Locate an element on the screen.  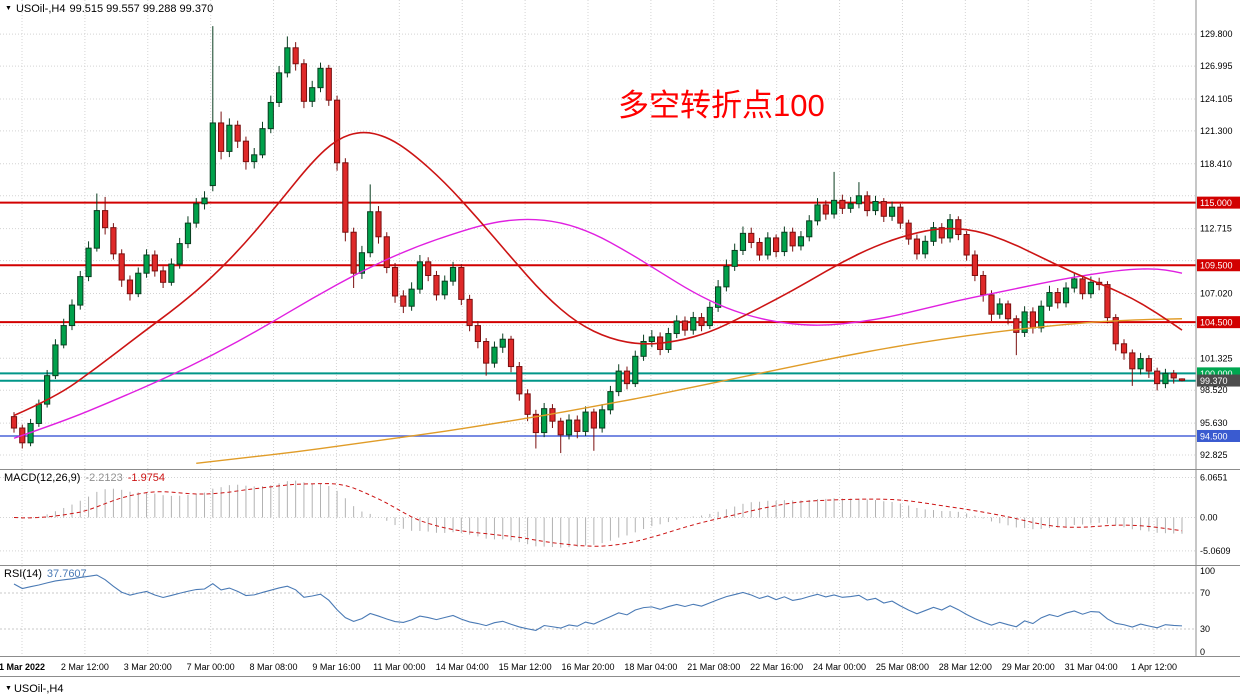
rsi-svg: 100 70 30 0 is located at coordinates (620, 611).